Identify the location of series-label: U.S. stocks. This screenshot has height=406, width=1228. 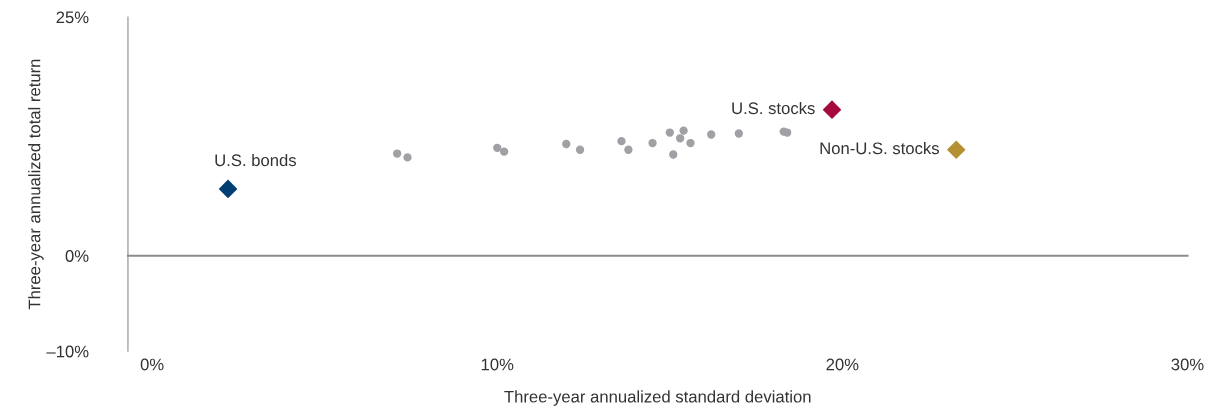
(773, 108).